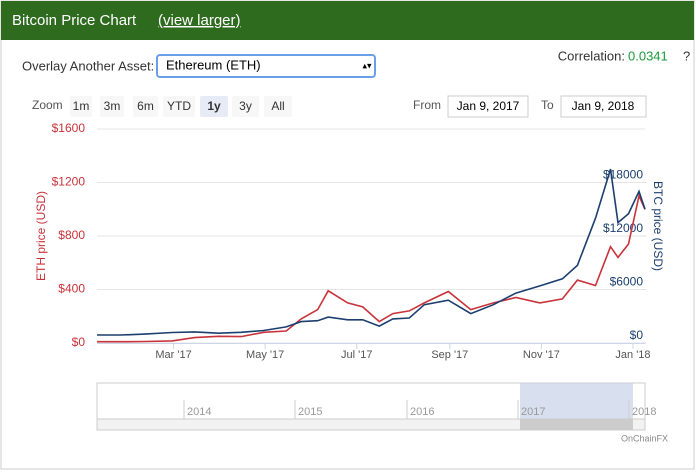 The image size is (696, 474). Describe the element at coordinates (547, 105) in the screenshot. I see `to-label: To` at that location.